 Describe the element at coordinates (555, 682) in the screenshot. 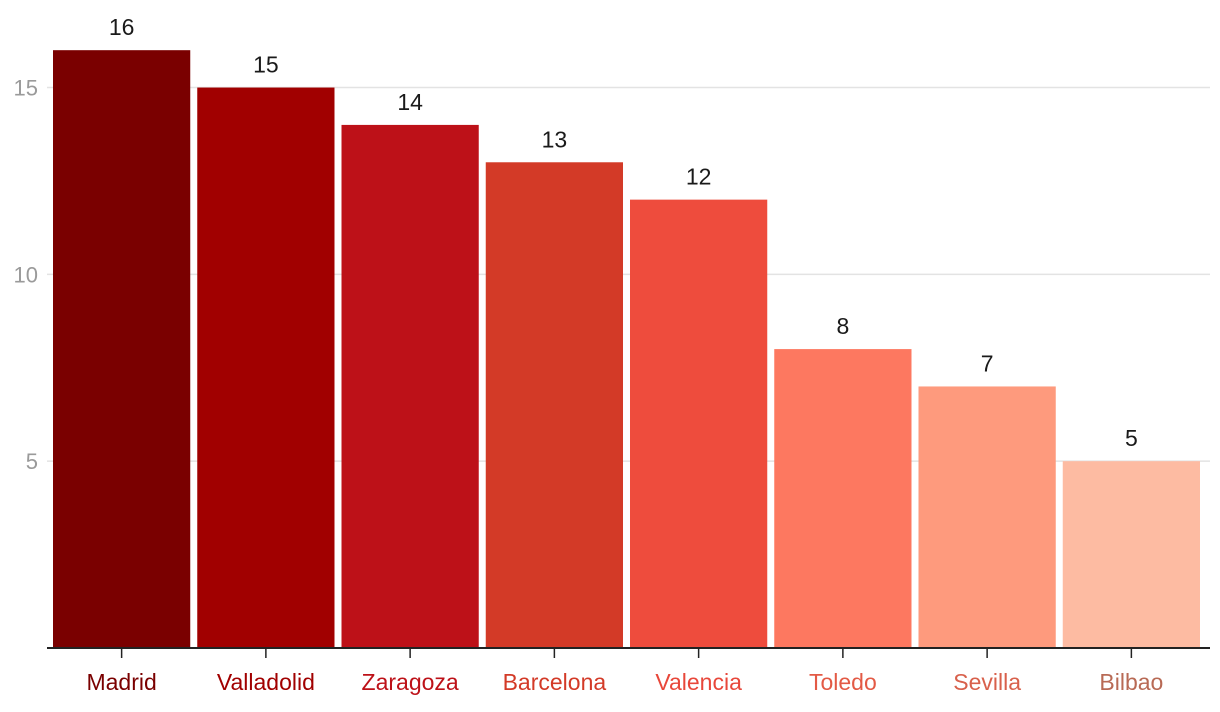

I see `x-tick-label: Barcelona` at that location.